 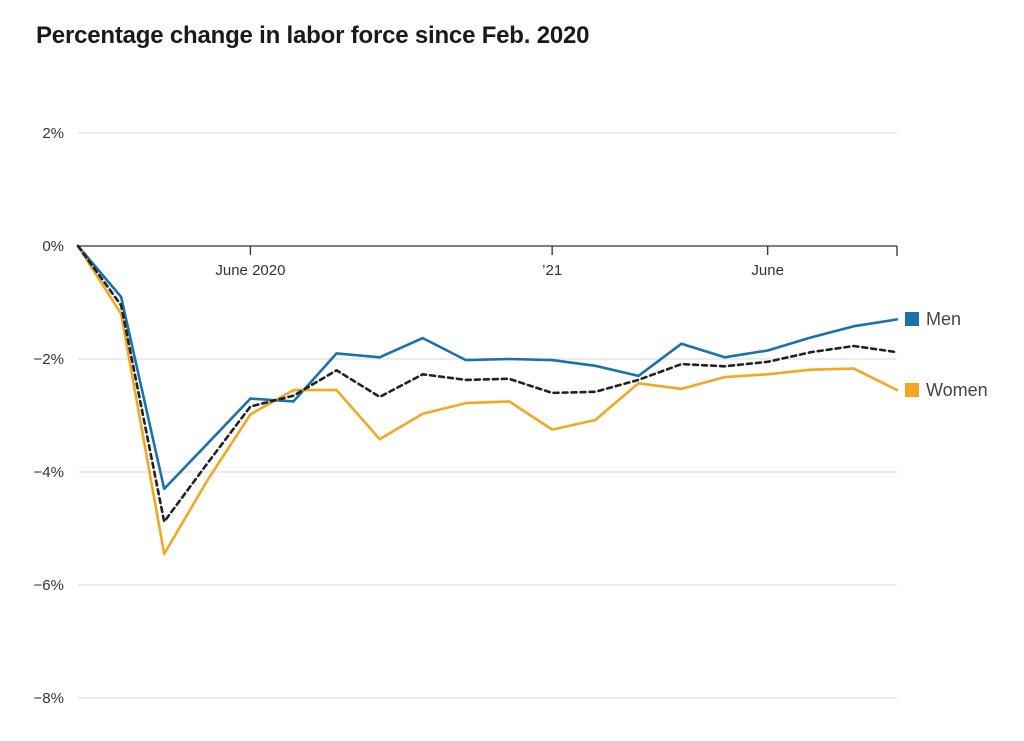 What do you see at coordinates (499, 262) in the screenshot?
I see `x-axis-ticks: June 2020 ’21 June` at bounding box center [499, 262].